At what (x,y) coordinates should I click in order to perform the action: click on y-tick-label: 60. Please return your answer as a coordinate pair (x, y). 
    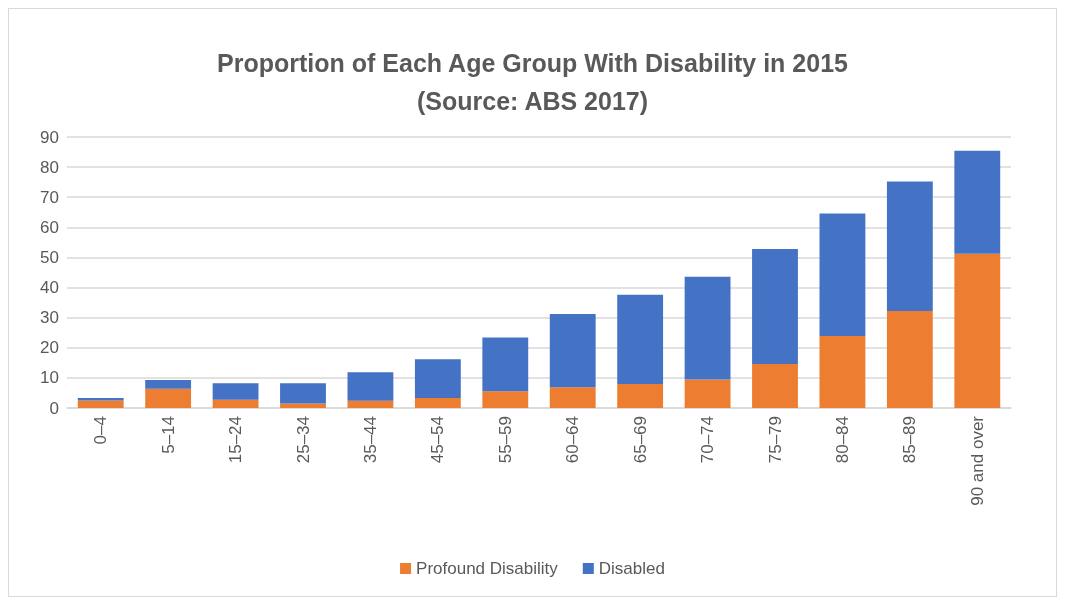
    Looking at the image, I should click on (49, 227).